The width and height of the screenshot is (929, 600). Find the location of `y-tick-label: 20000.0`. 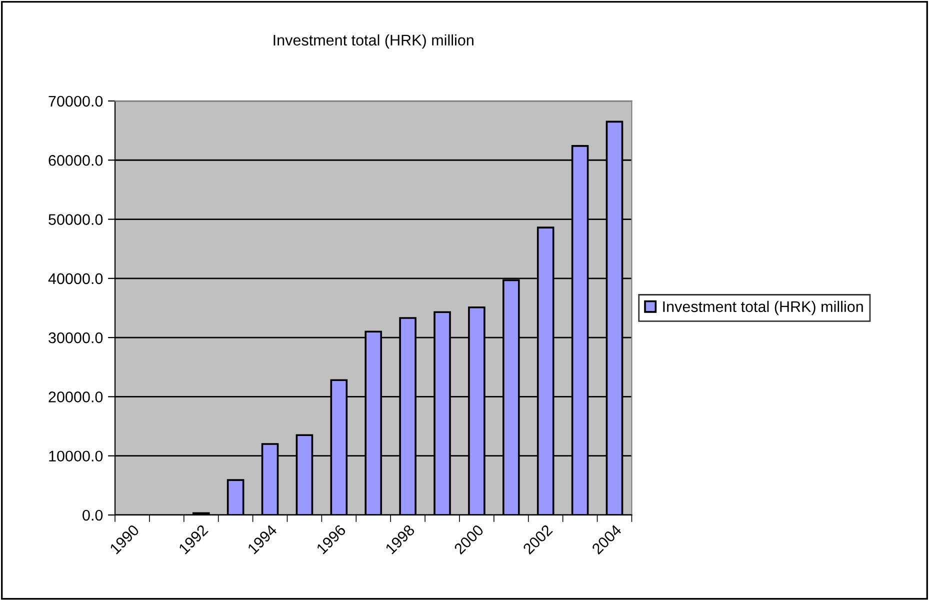

y-tick-label: 20000.0 is located at coordinates (75, 397).